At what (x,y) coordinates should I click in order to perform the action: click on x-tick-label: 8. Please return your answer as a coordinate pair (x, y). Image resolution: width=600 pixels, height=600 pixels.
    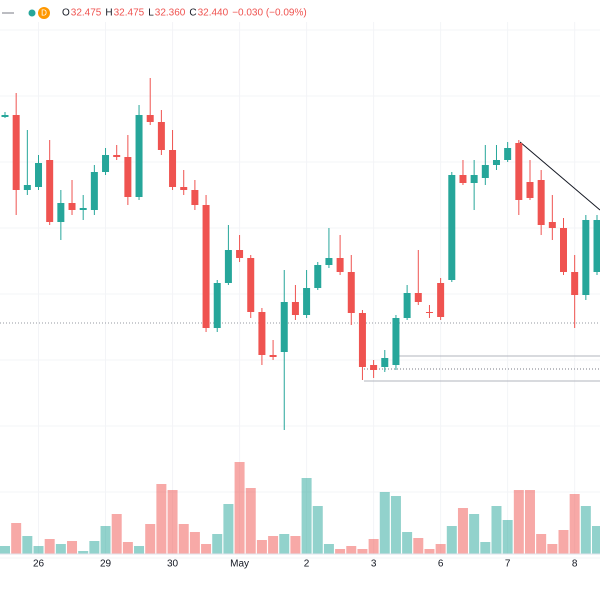
    Looking at the image, I should click on (575, 564).